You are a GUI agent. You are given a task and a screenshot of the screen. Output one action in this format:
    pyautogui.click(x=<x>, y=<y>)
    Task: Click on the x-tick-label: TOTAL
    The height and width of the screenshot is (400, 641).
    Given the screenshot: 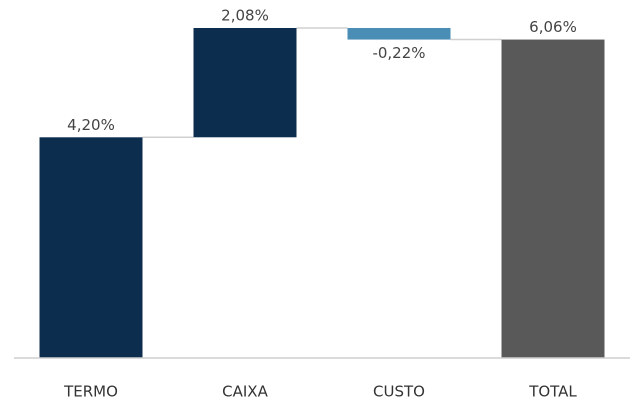 What is the action you would take?
    pyautogui.click(x=552, y=391)
    